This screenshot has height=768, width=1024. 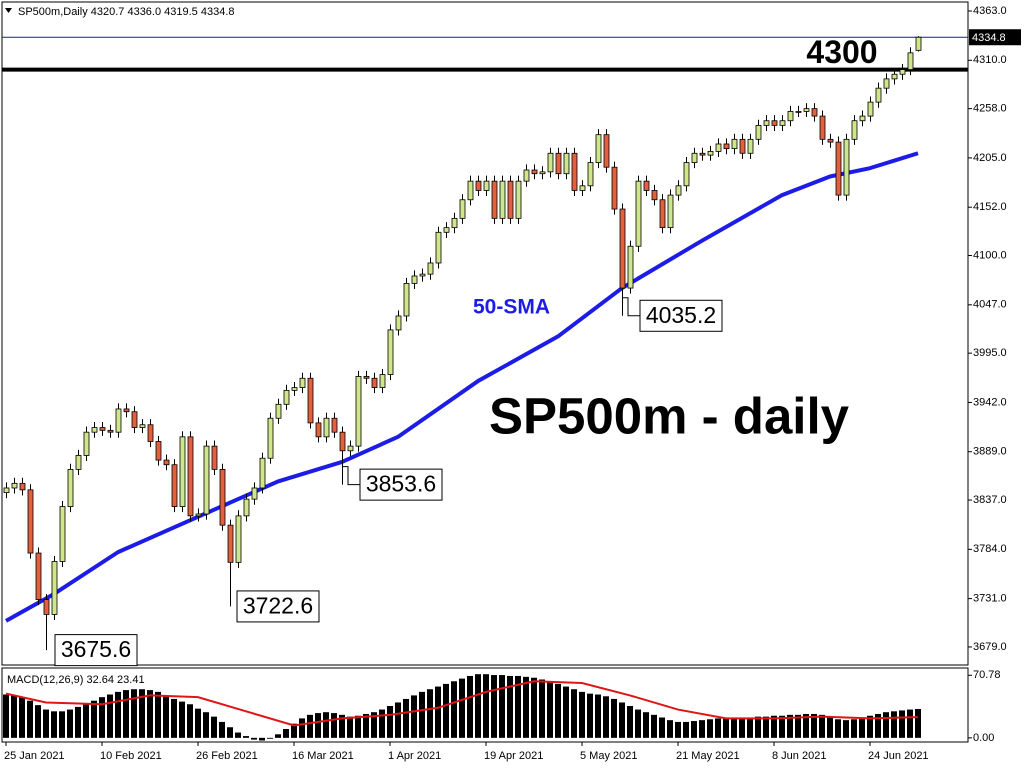 I want to click on y-tick-label: 3995.0, so click(x=990, y=353).